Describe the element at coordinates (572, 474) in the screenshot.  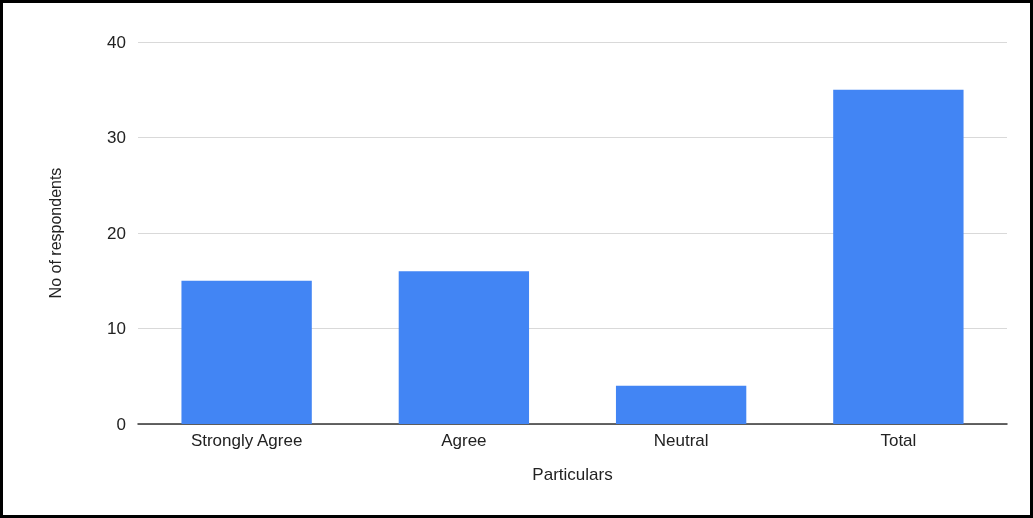
I see `x-axis-title: Particulars` at that location.